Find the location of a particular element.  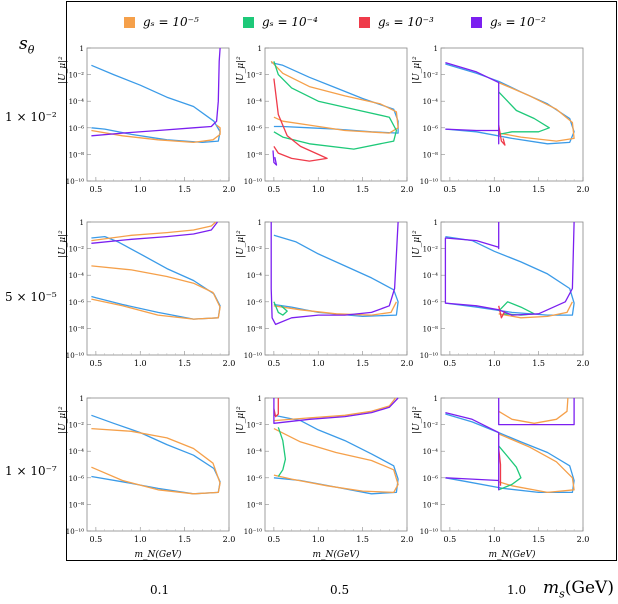

legend-label: gₛ = 10⁻³ is located at coordinates (406, 22).